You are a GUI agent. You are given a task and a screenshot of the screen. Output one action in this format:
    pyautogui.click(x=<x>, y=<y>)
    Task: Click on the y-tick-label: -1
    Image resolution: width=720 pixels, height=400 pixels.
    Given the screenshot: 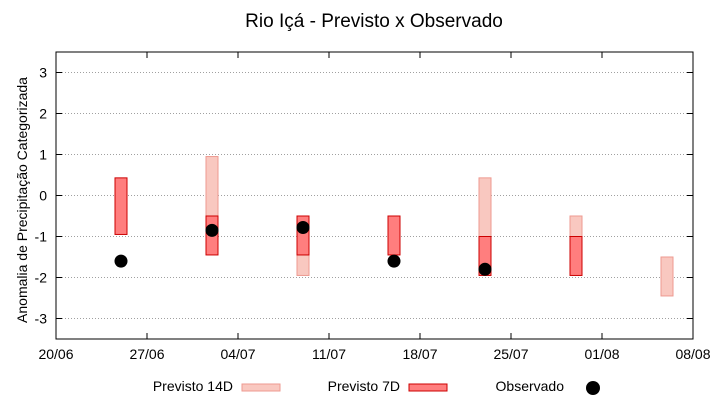 What is the action you would take?
    pyautogui.click(x=41, y=237)
    